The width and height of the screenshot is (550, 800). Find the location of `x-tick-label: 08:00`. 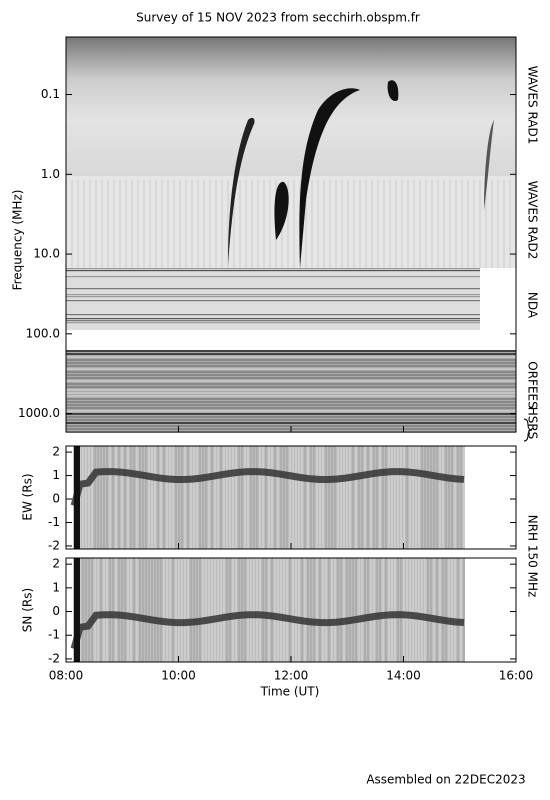

x-tick-label: 08:00 is located at coordinates (66, 676).